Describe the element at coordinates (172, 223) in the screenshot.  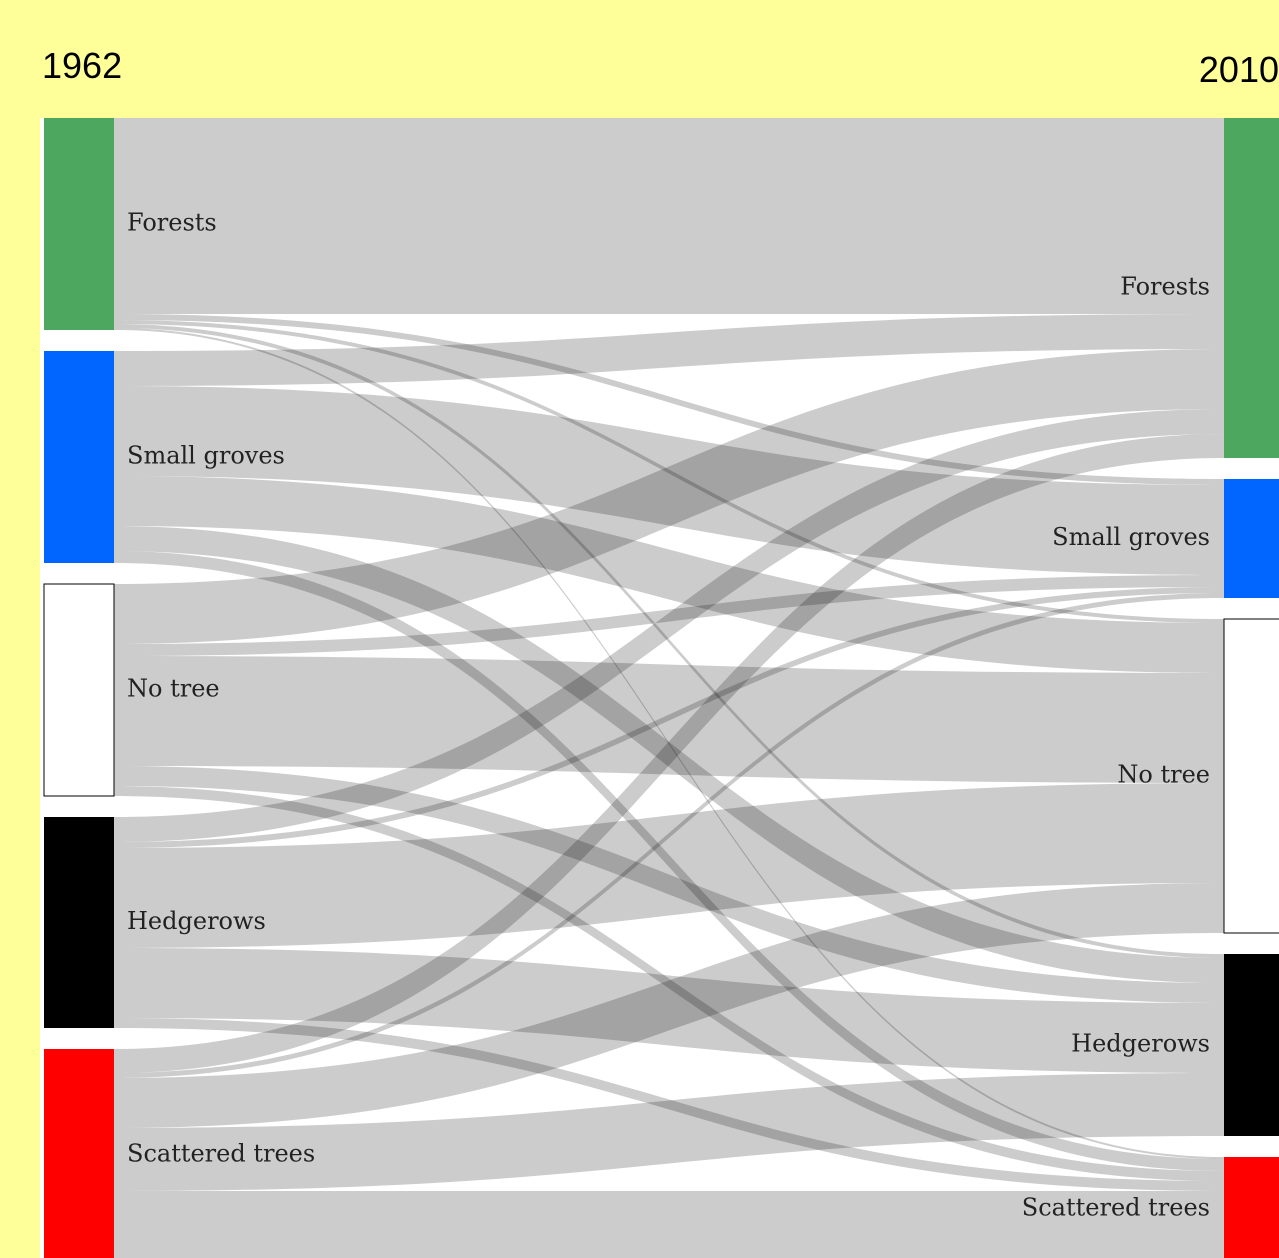
I see `left-node-label: Forests` at that location.